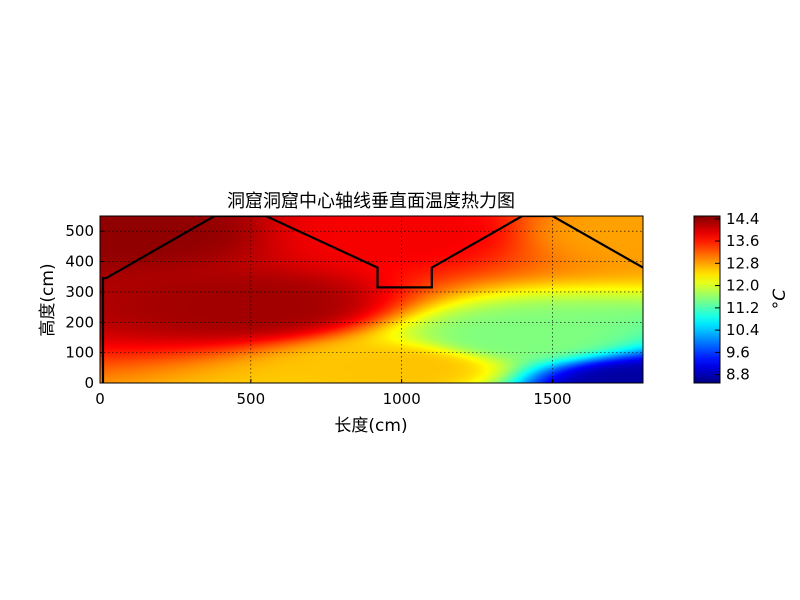 Image resolution: width=800 pixels, height=600 pixels. I want to click on colorbar-tick-label: 12.0, so click(742, 286).